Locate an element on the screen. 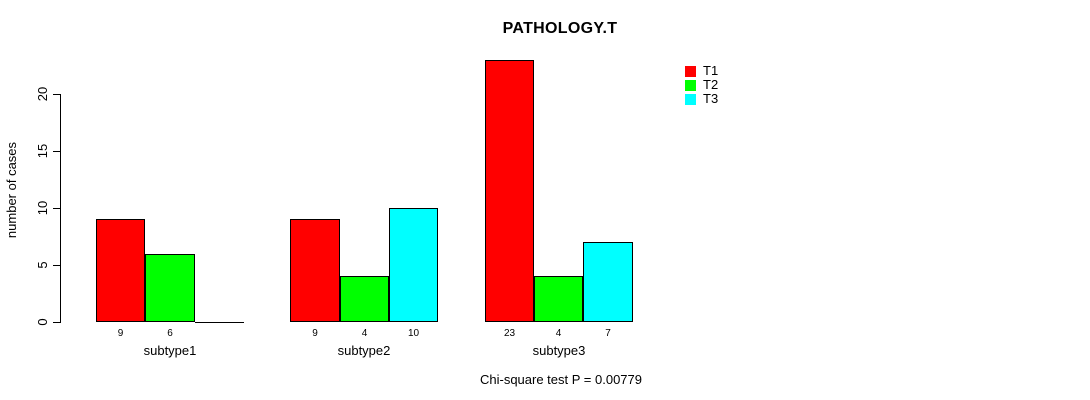 Image resolution: width=1090 pixels, height=400 pixels. y-axis-tick-label: 10 is located at coordinates (42, 208).